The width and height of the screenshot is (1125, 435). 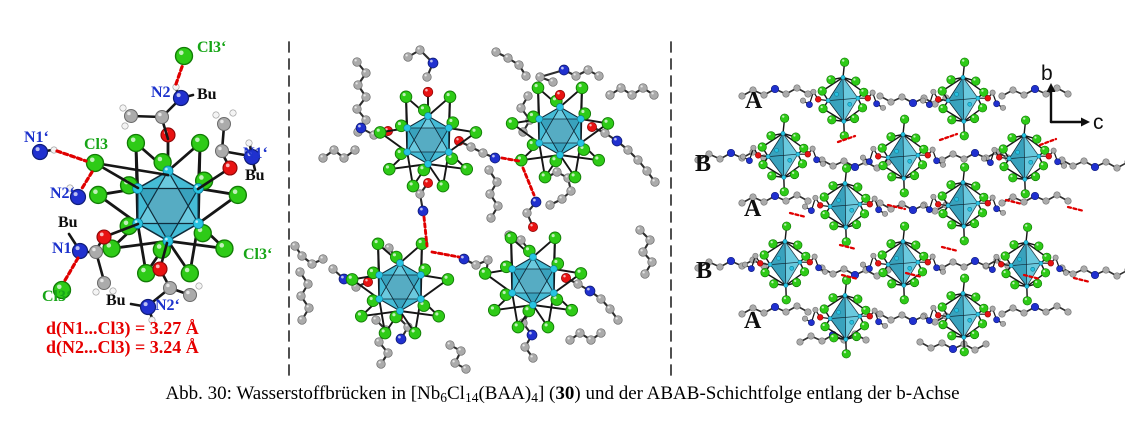 I want to click on hydrogen-bond, so click(x=445, y=254).